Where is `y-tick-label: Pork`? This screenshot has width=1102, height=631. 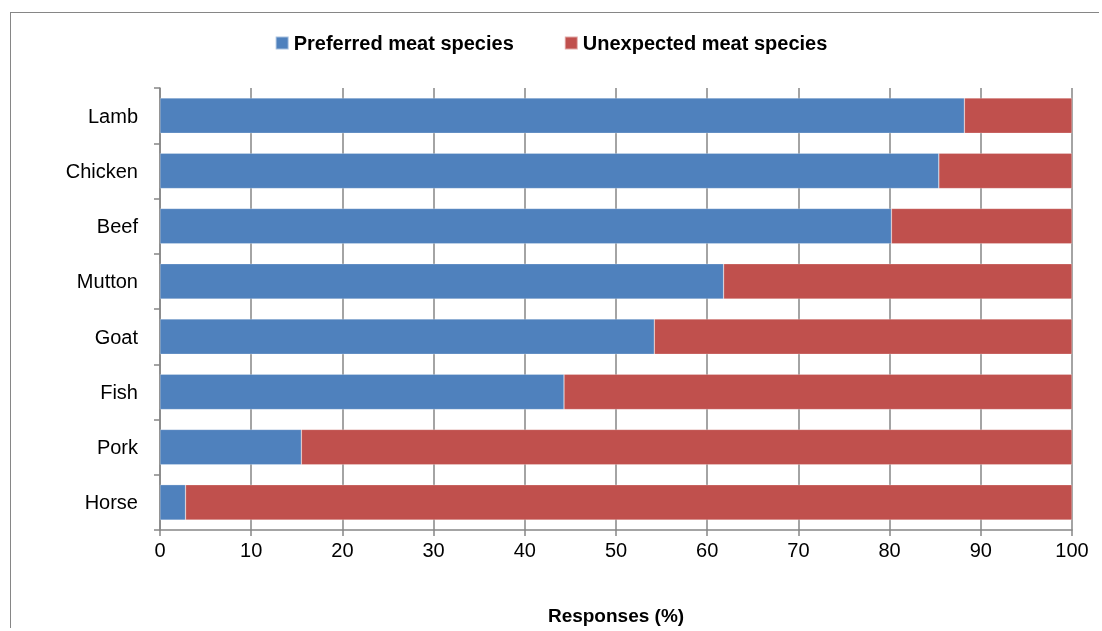
y-tick-label: Pork is located at coordinates (117, 447).